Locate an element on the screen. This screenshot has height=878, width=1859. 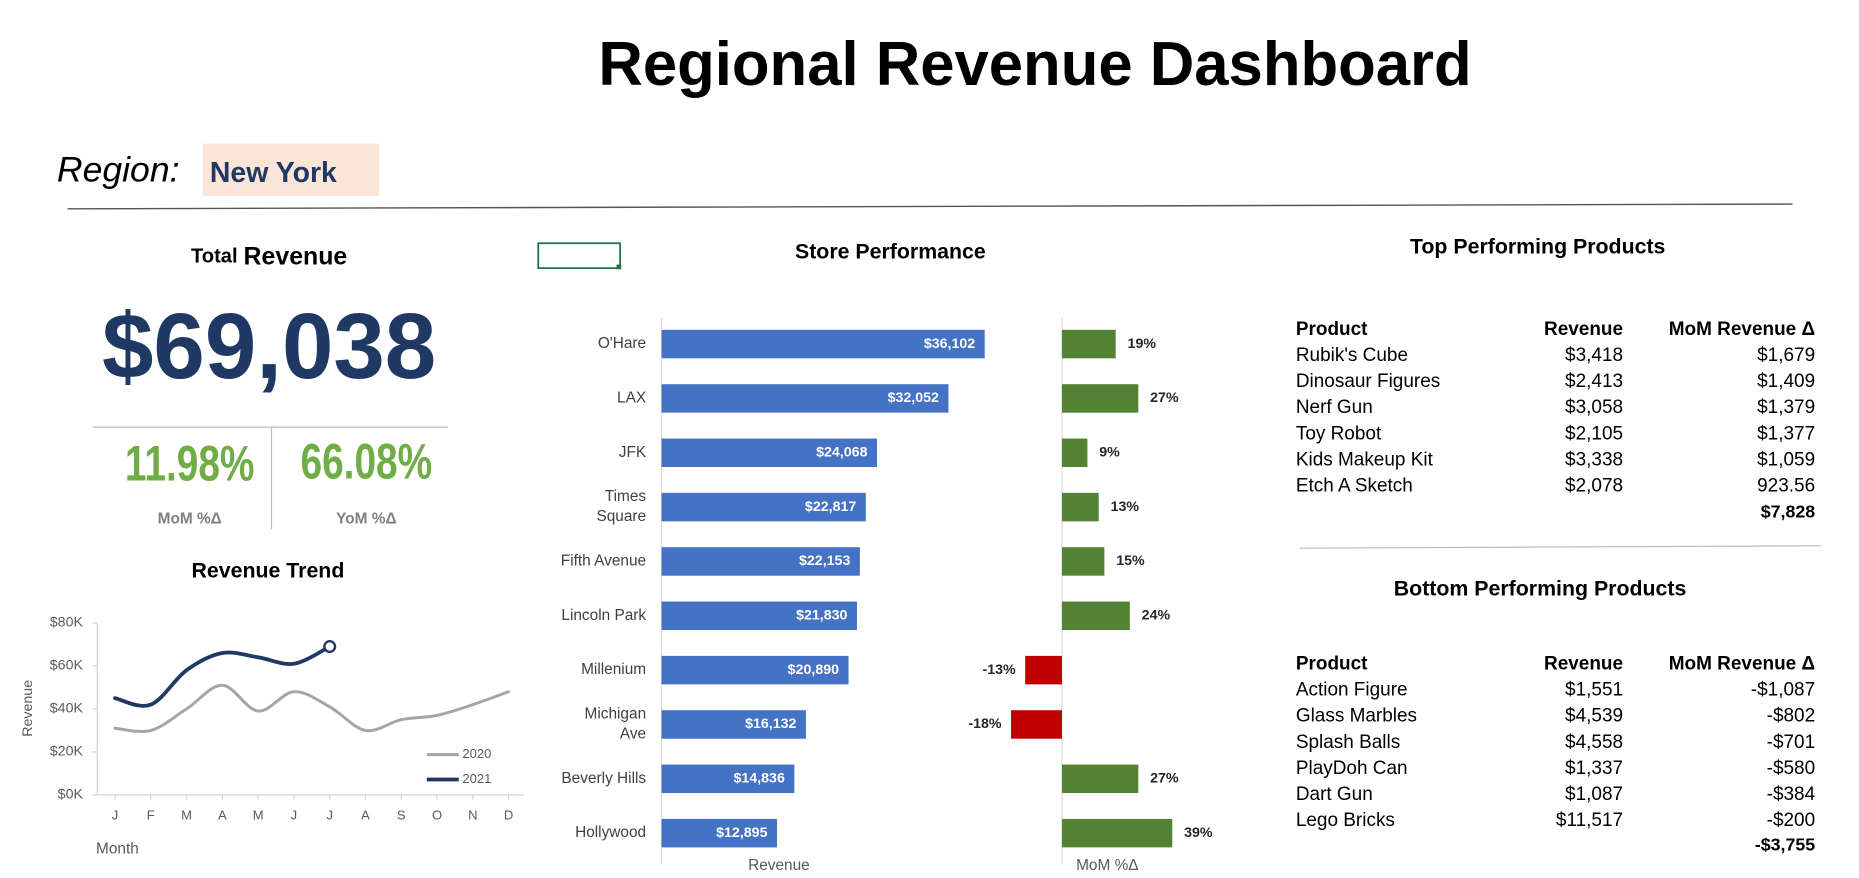
table-total: -$3,755 is located at coordinates (1785, 845).